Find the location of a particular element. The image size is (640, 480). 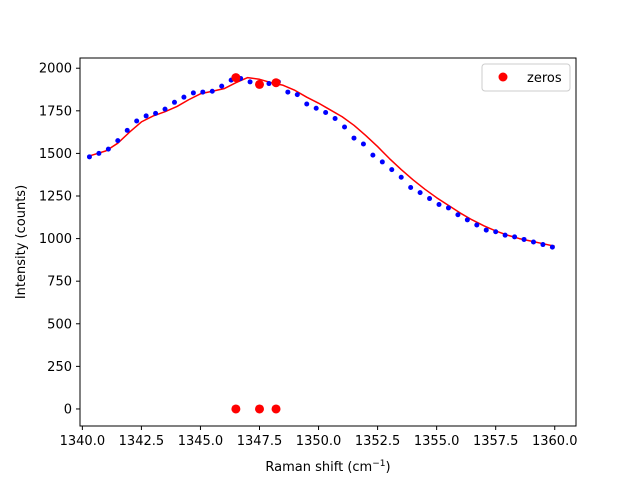

y-tick-label: 500 is located at coordinates (59, 324).